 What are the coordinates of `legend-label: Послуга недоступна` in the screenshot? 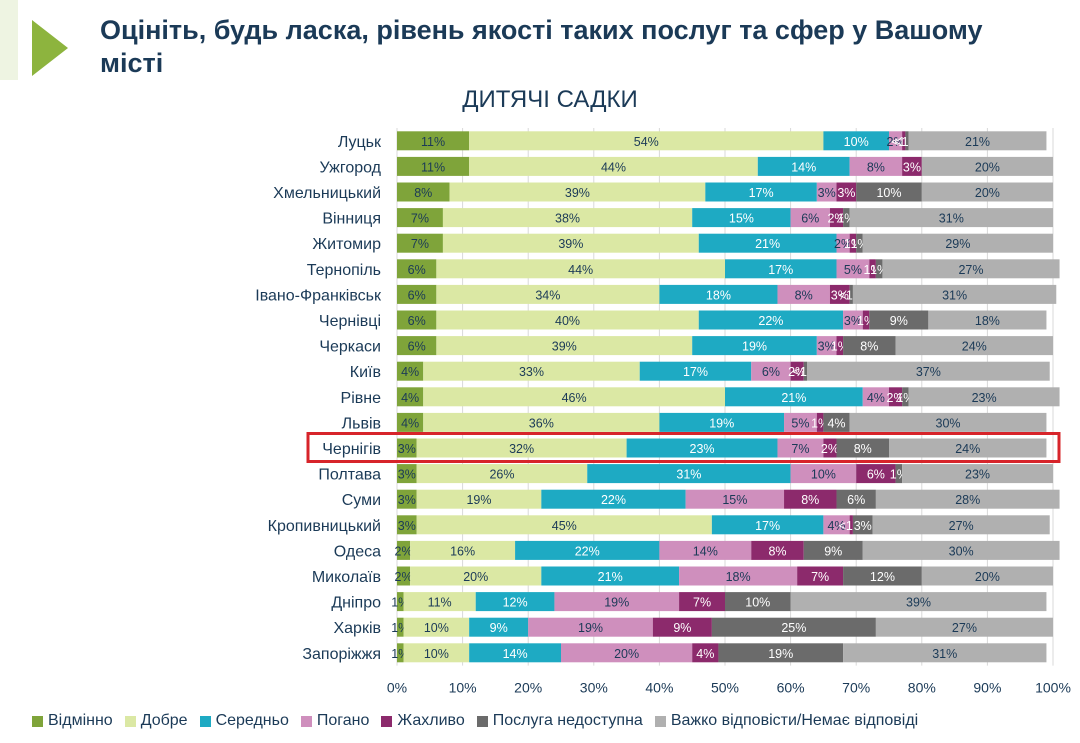 It's located at (567, 720).